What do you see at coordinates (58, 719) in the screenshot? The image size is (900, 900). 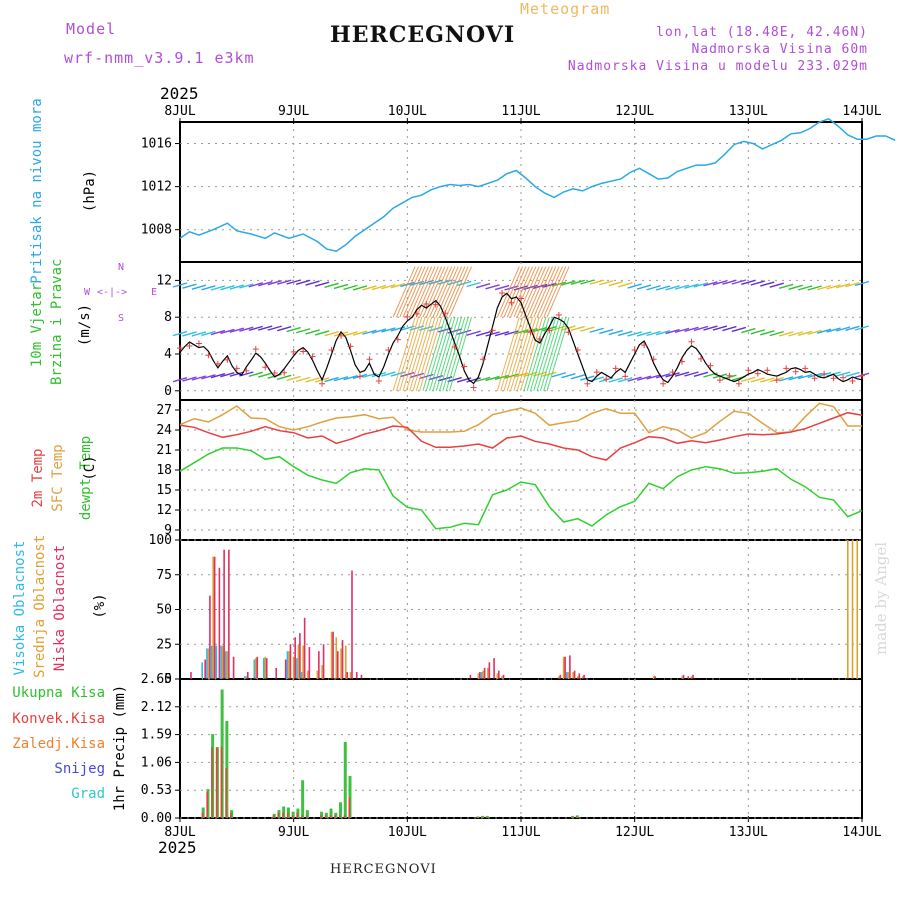 I see `conv-precip-label: Konvek.Kisa` at bounding box center [58, 719].